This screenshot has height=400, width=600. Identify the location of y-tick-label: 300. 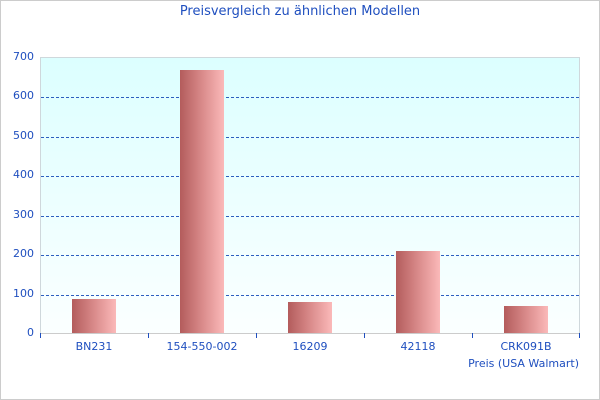
(23, 214).